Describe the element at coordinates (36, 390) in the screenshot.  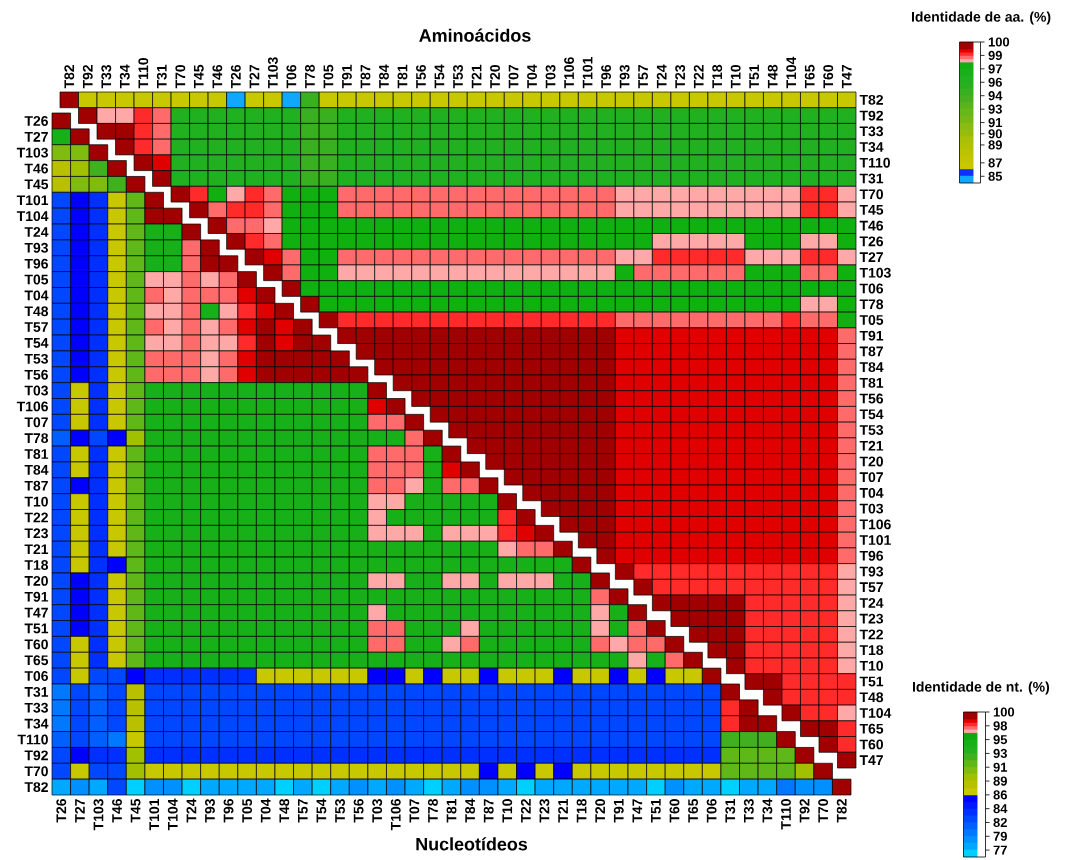
I see `y-tick-label: T03` at that location.